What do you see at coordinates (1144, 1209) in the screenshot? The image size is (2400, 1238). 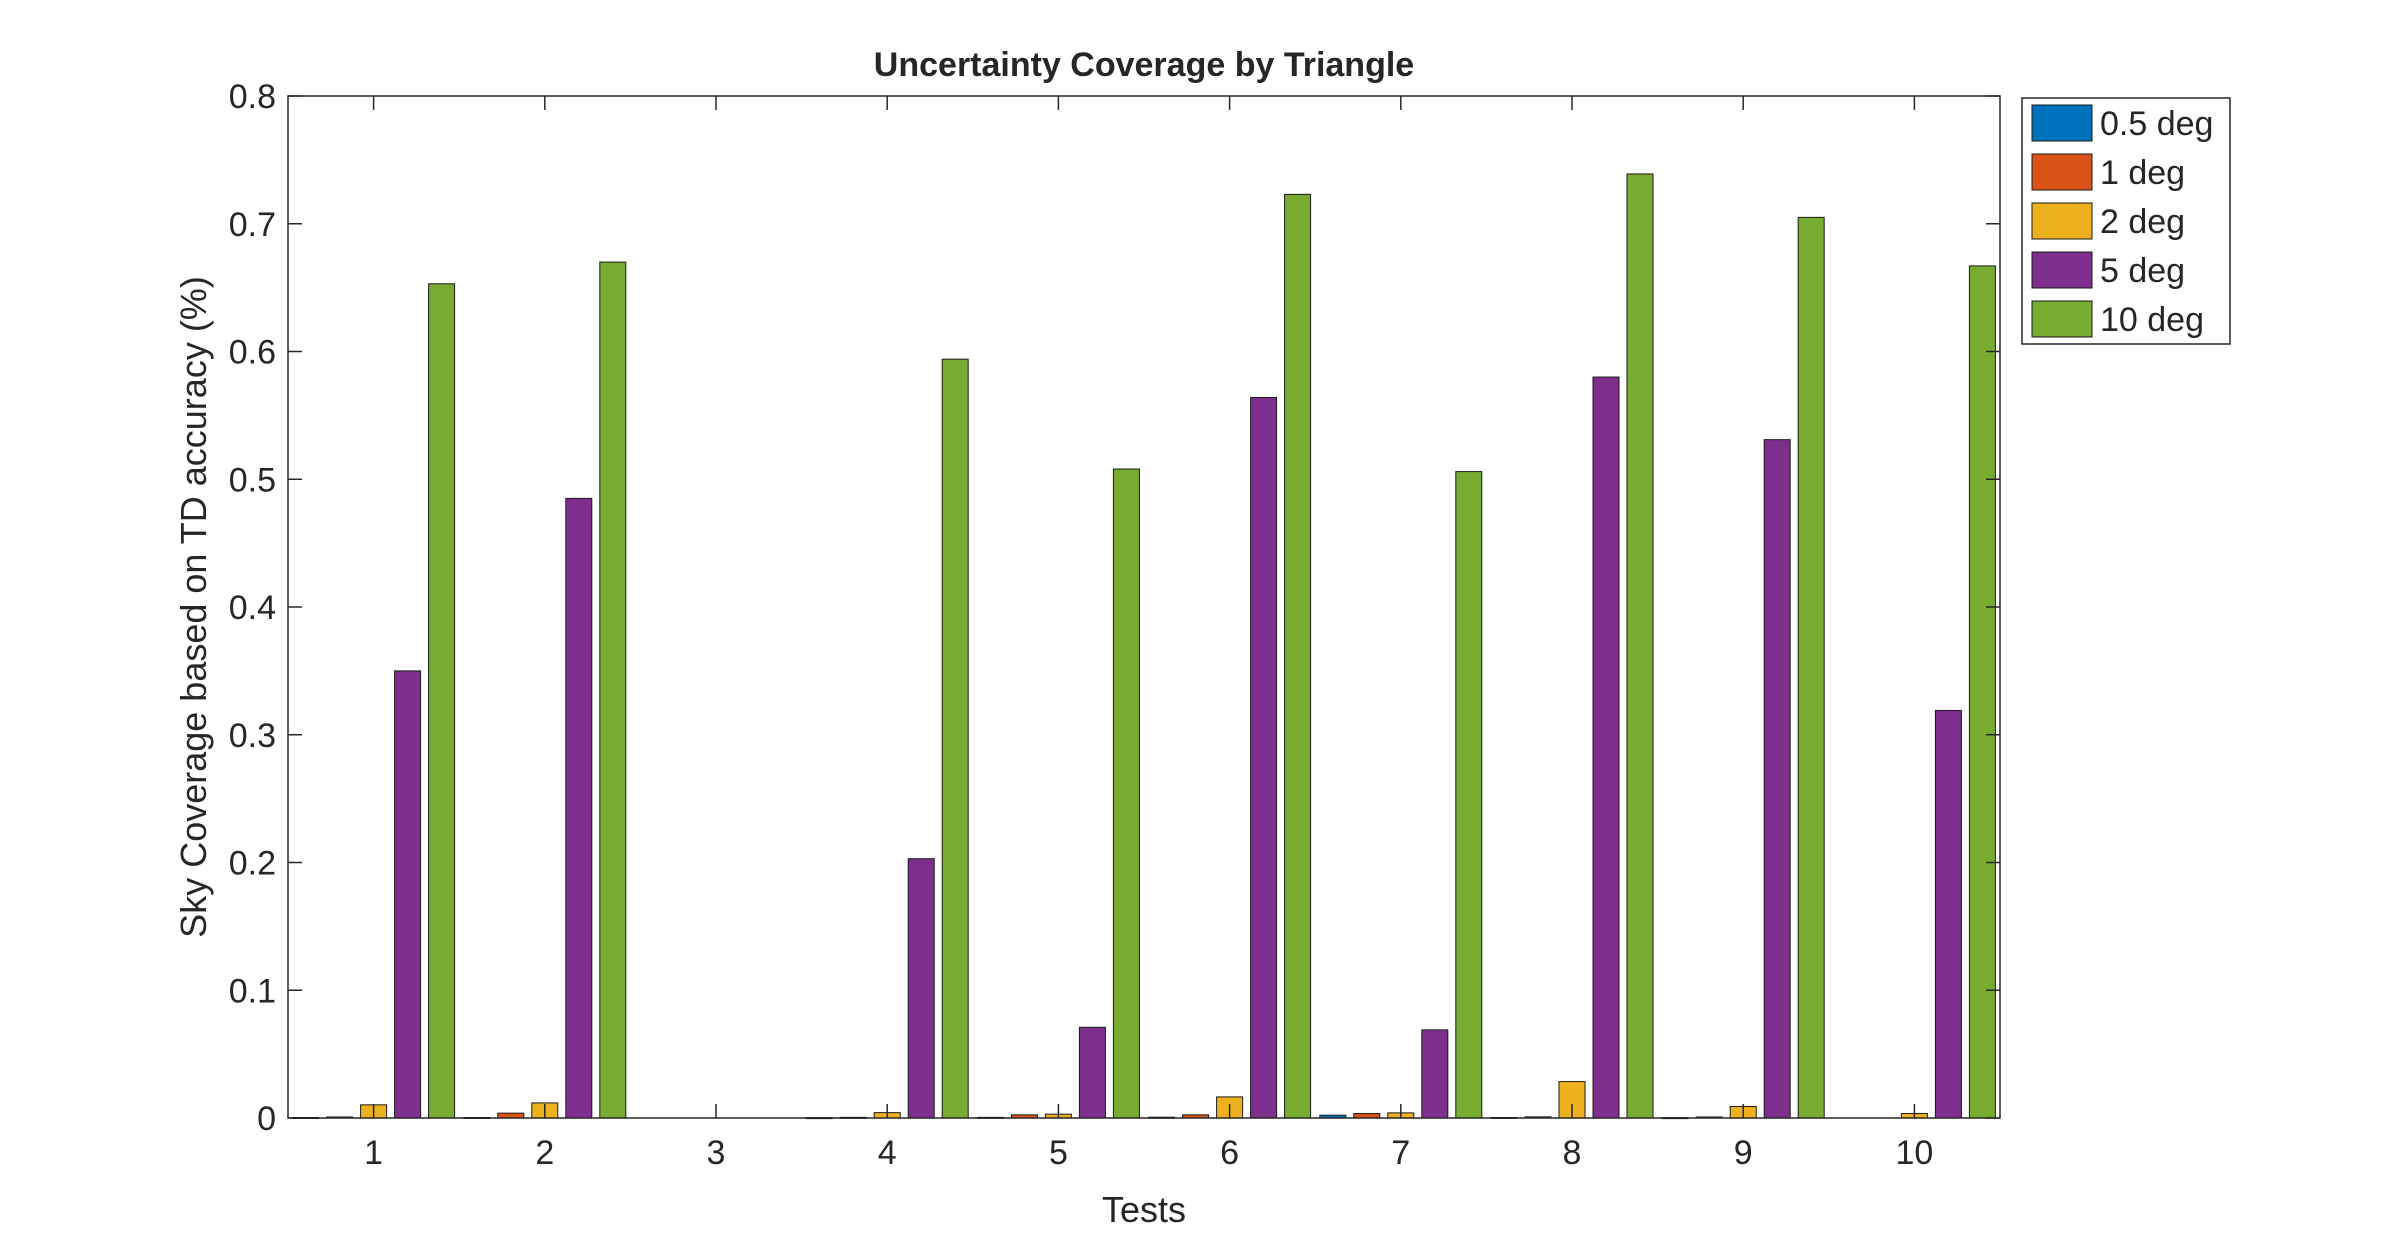 I see `x-axis-label: Tests` at bounding box center [1144, 1209].